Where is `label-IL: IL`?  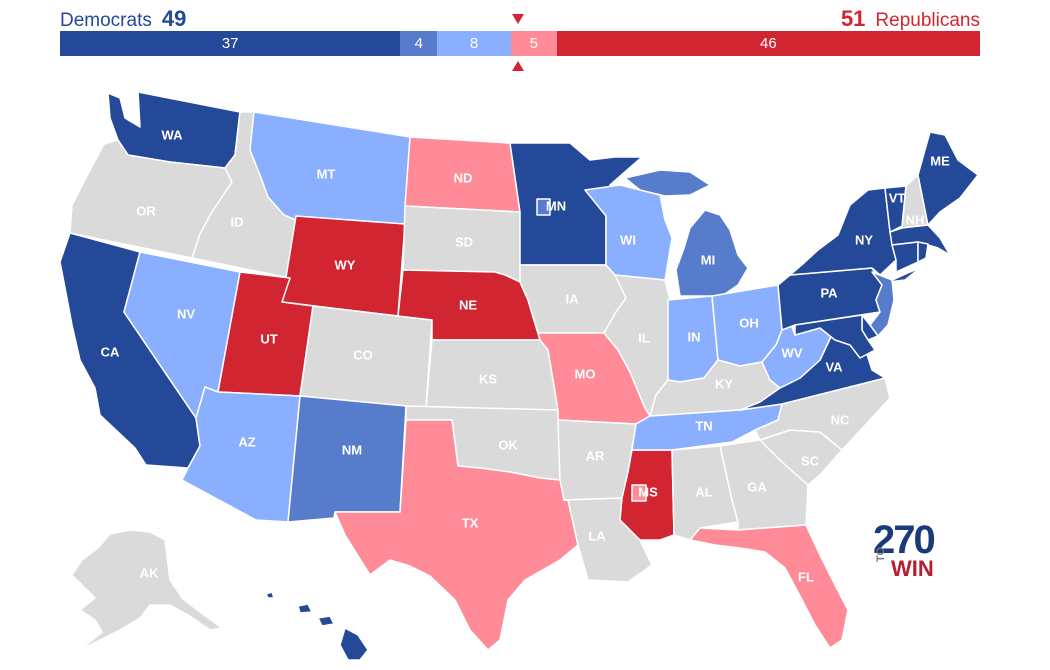
label-IL: IL is located at coordinates (644, 337).